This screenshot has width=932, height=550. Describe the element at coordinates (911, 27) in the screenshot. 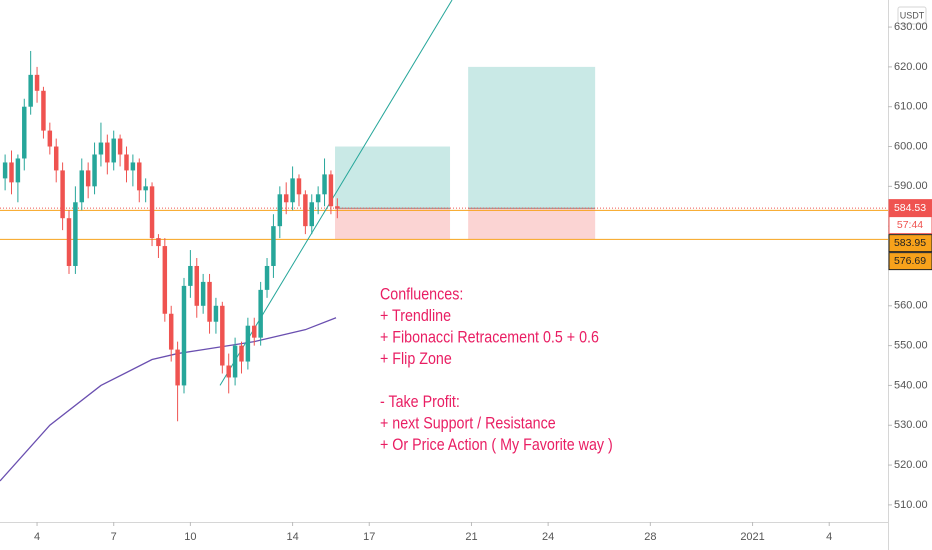

I see `y-tick-label: 630.00` at that location.